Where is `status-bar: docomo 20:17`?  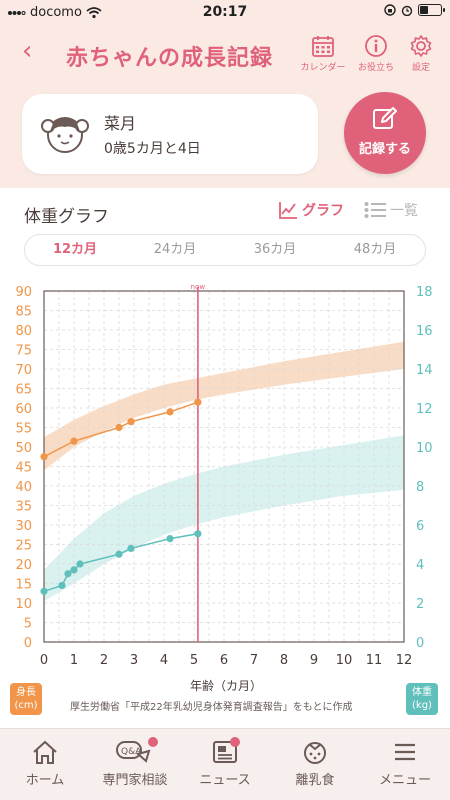
status-bar: docomo 20:17 is located at coordinates (225, 13).